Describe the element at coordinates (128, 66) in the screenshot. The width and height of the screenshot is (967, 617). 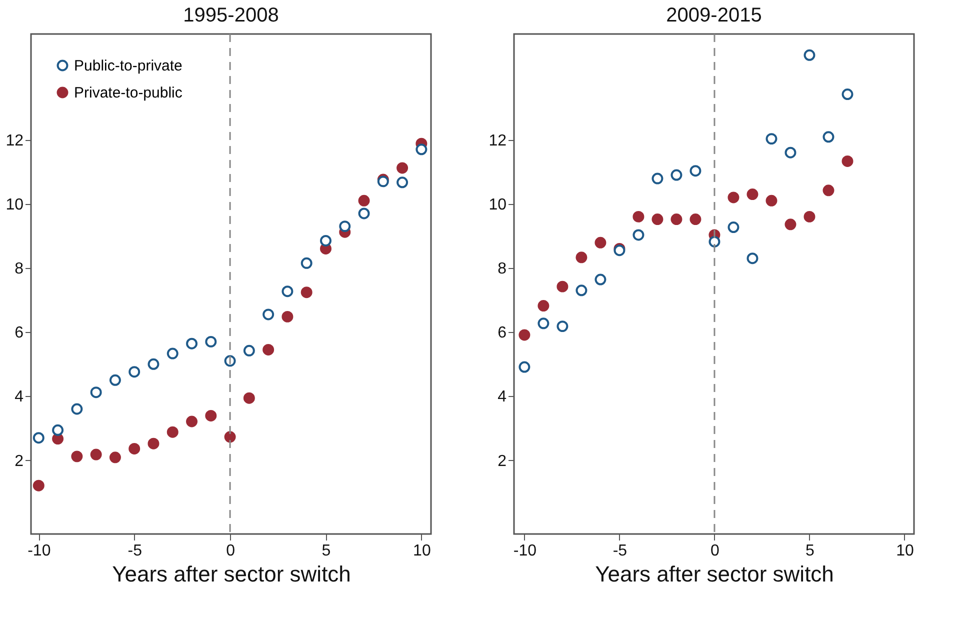
I see `legend-label: Public-to-private` at that location.